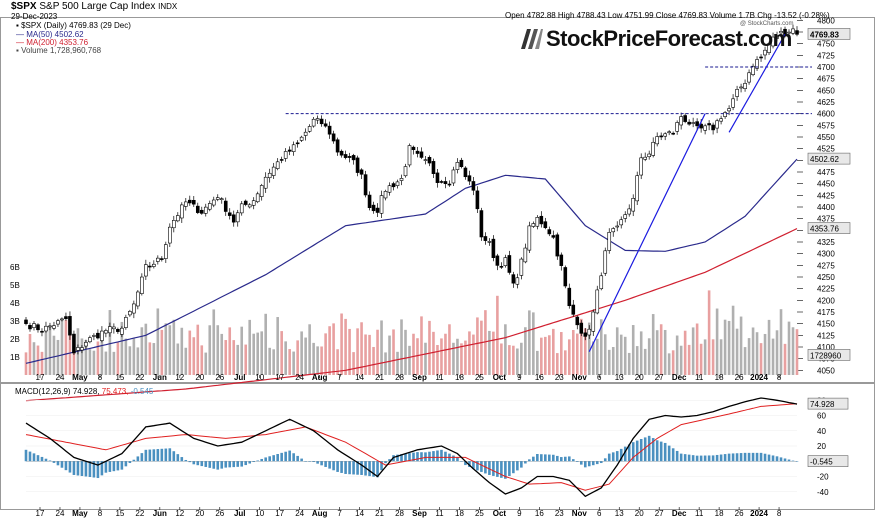 The image size is (875, 520). Describe the element at coordinates (656, 39) in the screenshot. I see `watermark: StockPriceForecast.com` at that location.